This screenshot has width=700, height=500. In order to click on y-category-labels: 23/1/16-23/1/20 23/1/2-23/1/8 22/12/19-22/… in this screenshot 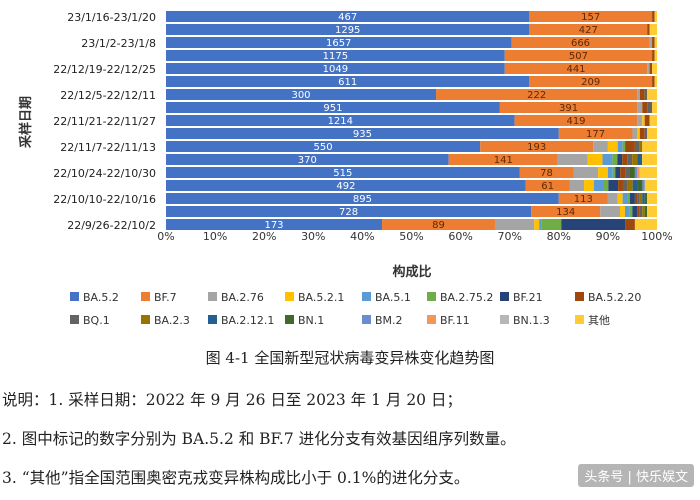, I will do `click(104, 121)`.